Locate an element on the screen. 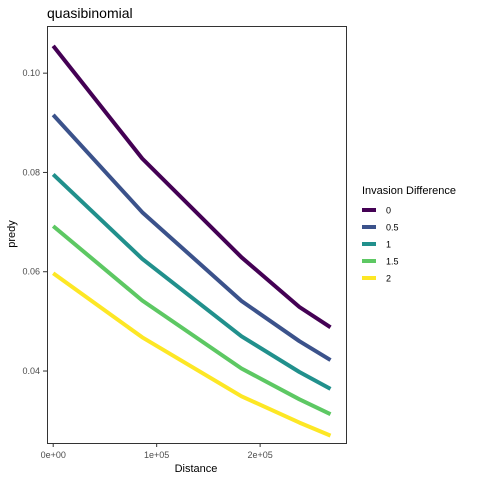 The height and width of the screenshot is (480, 480). legend-title: Invasion Difference is located at coordinates (409, 191).